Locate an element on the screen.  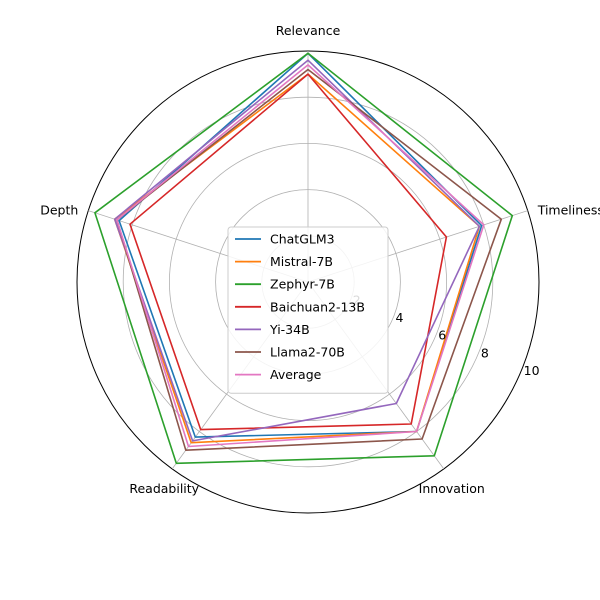
r-tick-label: 4 is located at coordinates (399, 317).